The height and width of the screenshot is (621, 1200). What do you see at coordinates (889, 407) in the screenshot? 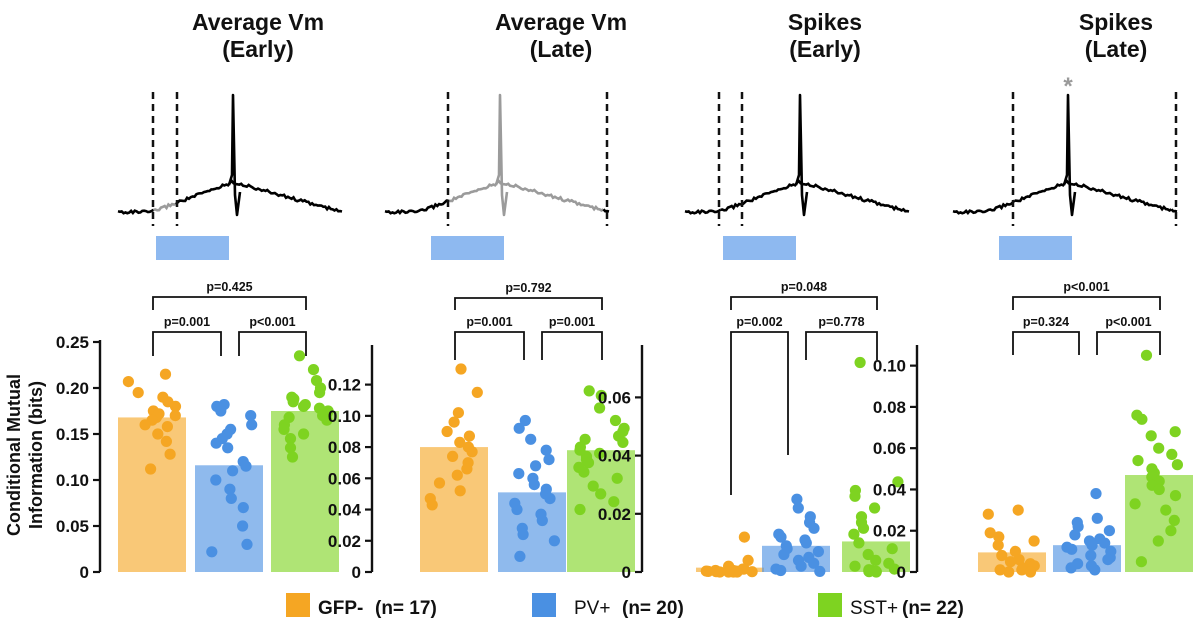
I see `y-tick-label: 0.08` at bounding box center [889, 407].